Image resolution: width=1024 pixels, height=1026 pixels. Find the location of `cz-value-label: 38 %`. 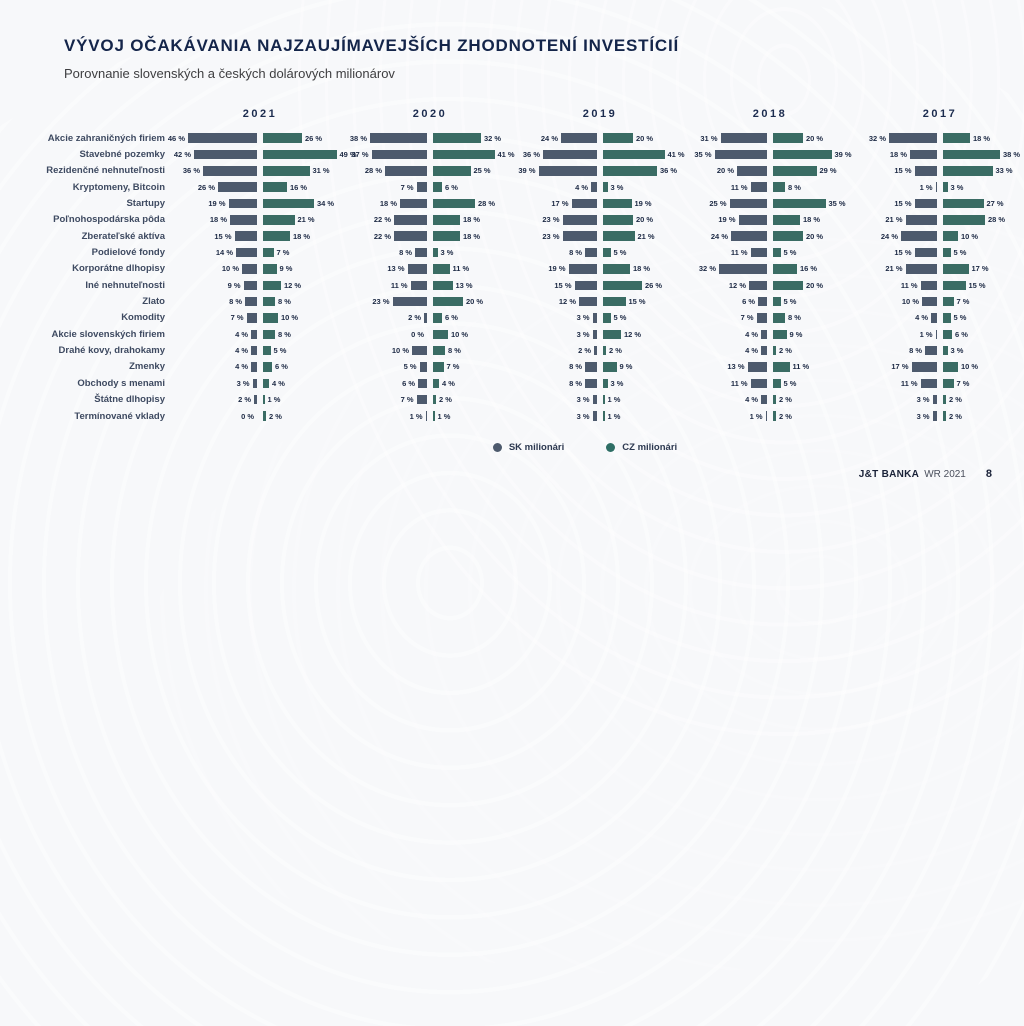

cz-value-label: 38 % is located at coordinates (1012, 155).